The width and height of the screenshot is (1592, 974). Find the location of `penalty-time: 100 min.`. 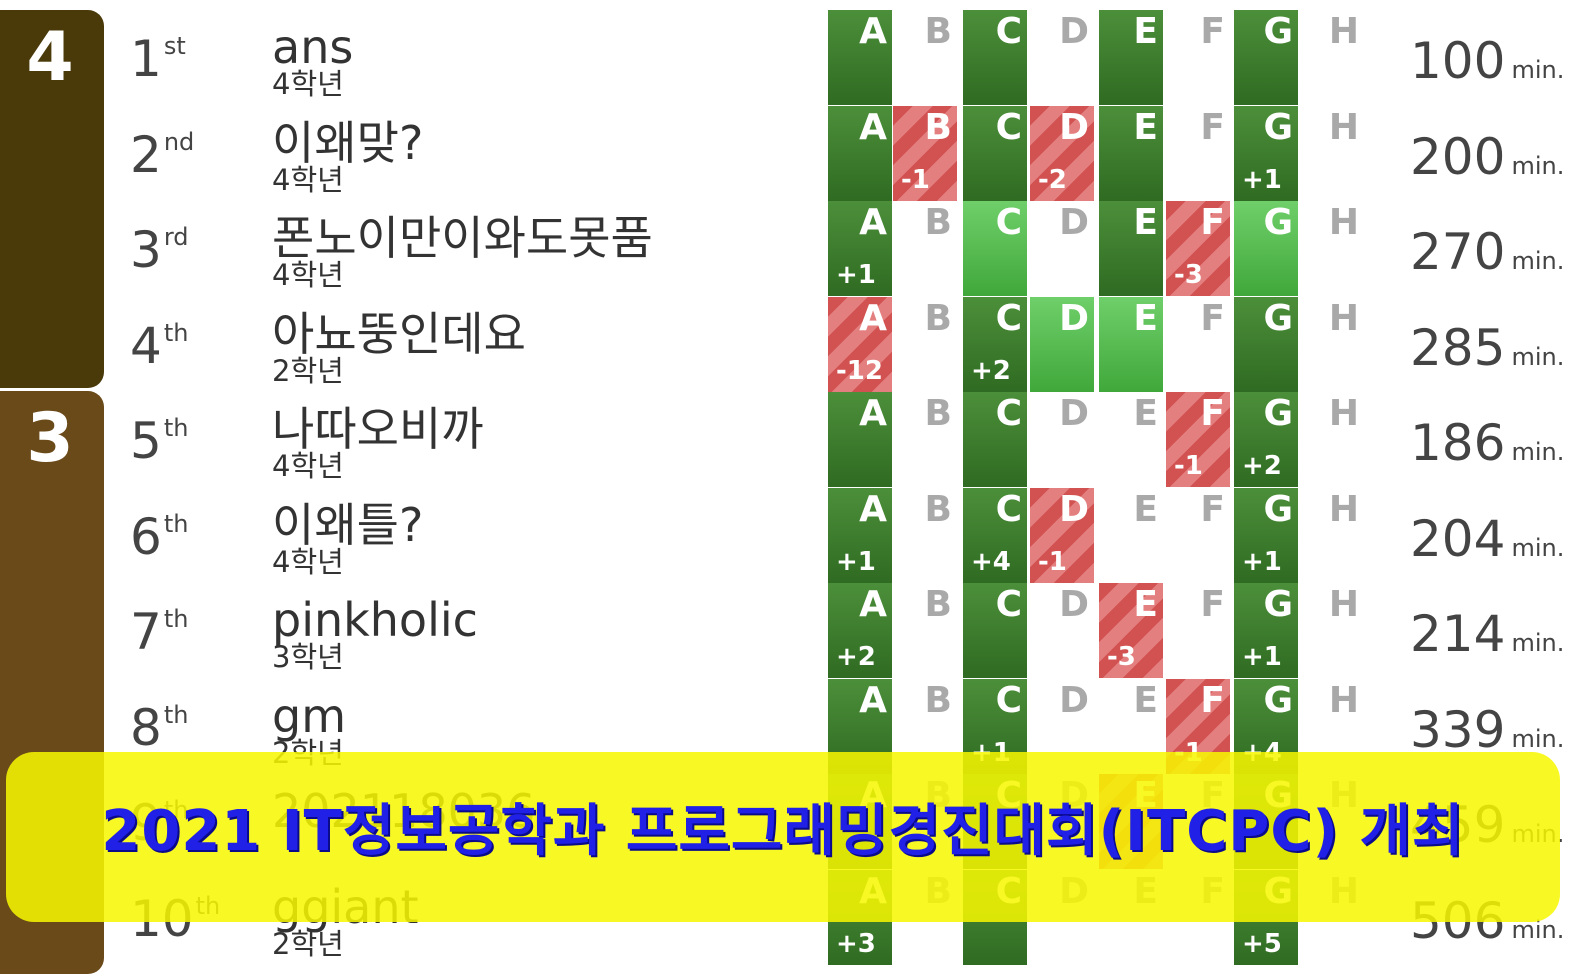

penalty-time: 100 min. is located at coordinates (1487, 61).